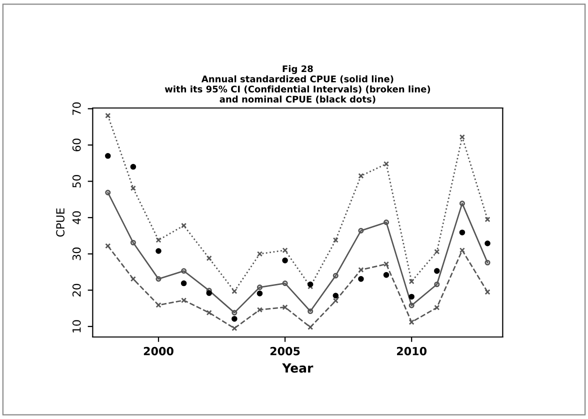  Describe the element at coordinates (76, 290) in the screenshot. I see `y-tick-label: 20` at that location.